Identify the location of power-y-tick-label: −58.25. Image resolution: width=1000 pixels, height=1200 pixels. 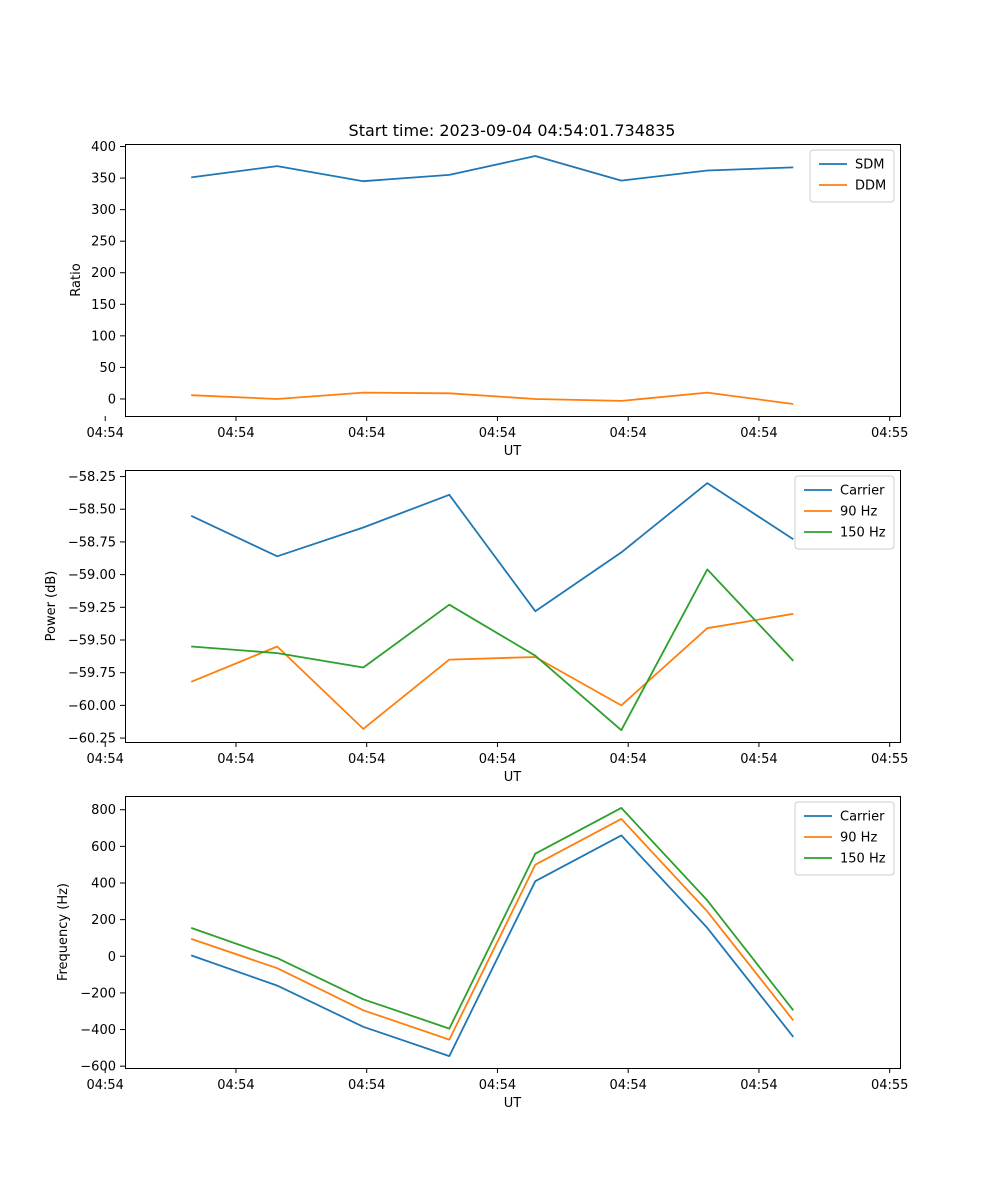
(92, 477).